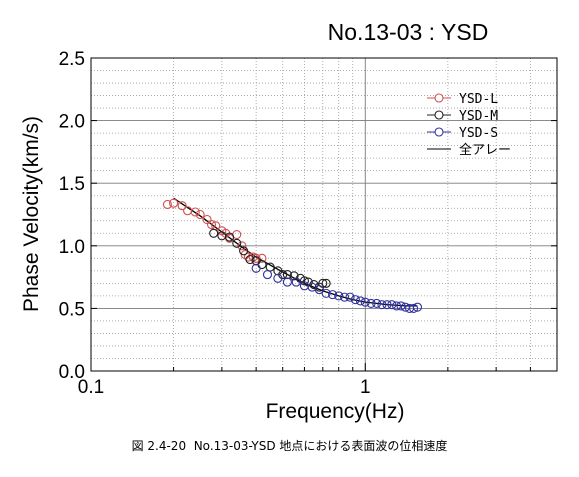 Image resolution: width=579 pixels, height=477 pixels. I want to click on x-tick-label: 0.1, so click(91, 387).